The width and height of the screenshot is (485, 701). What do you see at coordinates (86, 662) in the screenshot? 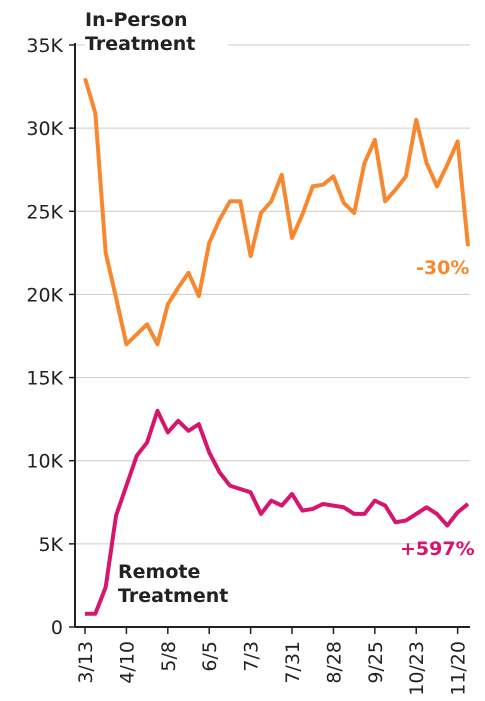
I see `x-tick-label: 3/13` at bounding box center [86, 662].